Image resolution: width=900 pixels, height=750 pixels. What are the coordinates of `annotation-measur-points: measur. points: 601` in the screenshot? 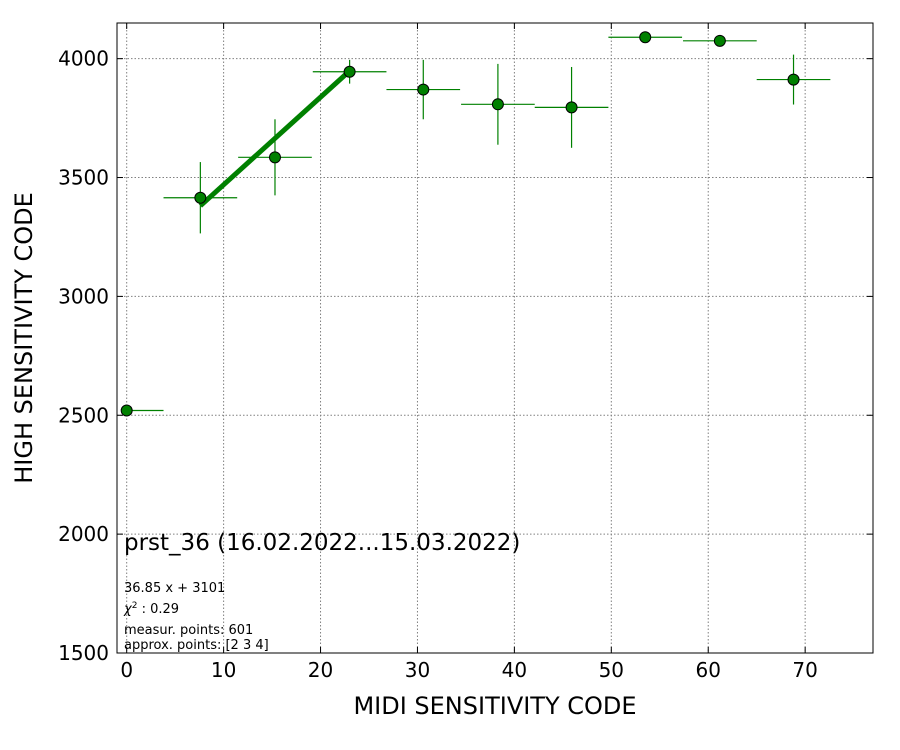 It's located at (188, 630).